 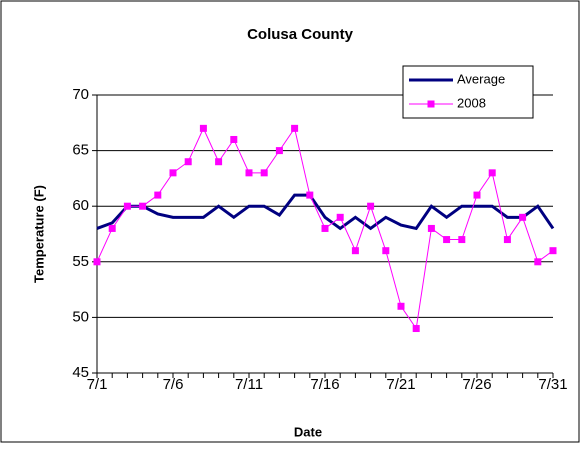 What do you see at coordinates (80, 261) in the screenshot?
I see `y-tick-label: 55` at bounding box center [80, 261].